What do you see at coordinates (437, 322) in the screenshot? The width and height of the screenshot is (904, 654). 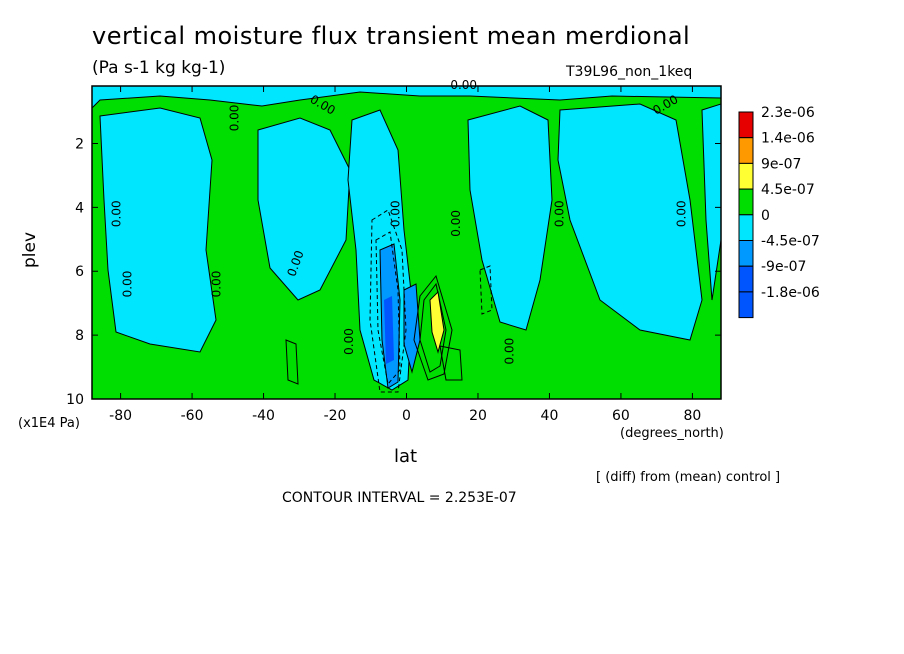 I see `field-yellow-max` at bounding box center [437, 322].